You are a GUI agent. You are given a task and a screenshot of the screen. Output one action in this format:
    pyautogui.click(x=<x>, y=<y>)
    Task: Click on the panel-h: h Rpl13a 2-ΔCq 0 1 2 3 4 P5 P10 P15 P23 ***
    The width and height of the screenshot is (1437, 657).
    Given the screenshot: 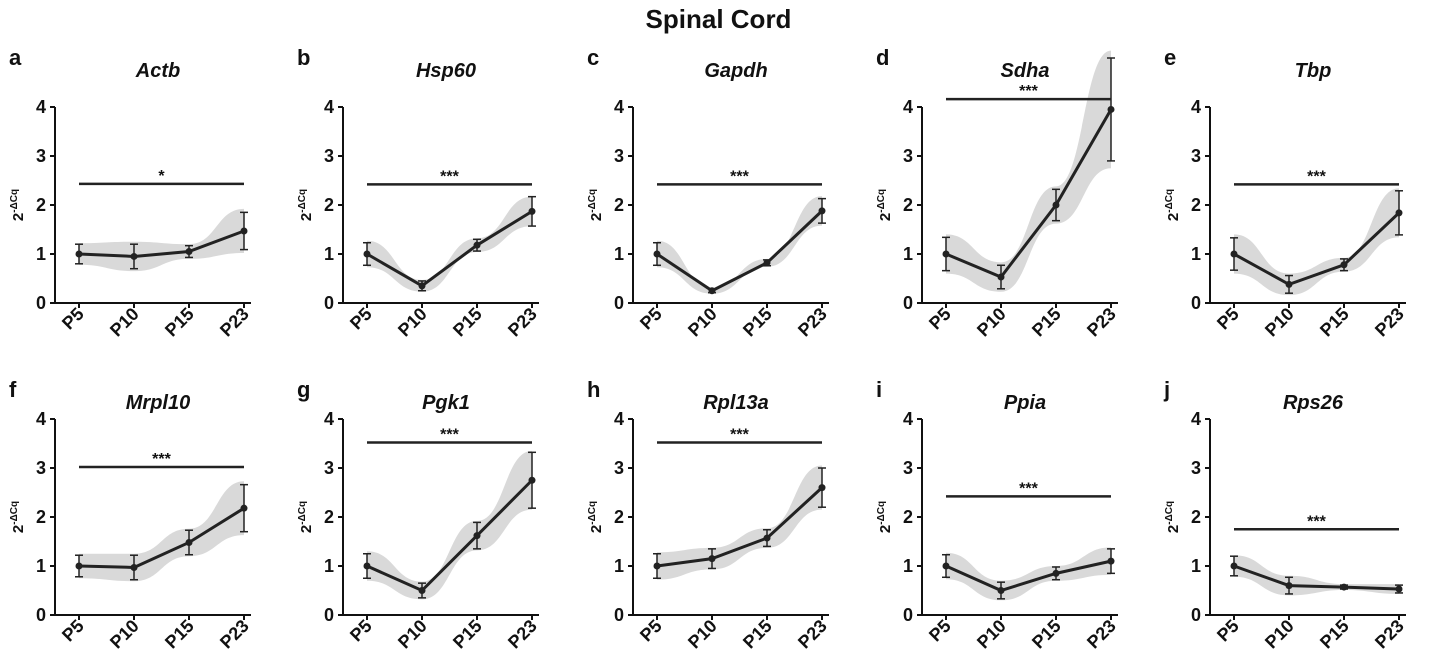 What is the action you would take?
    pyautogui.click(x=709, y=514)
    